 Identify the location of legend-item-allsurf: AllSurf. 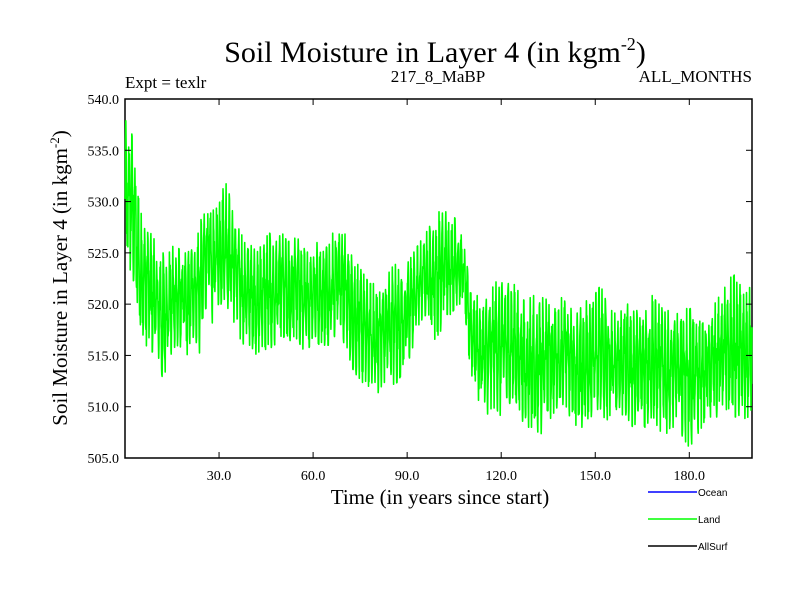
(688, 547).